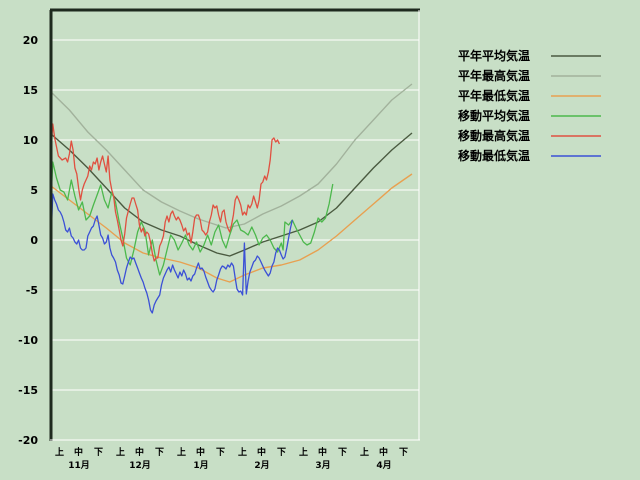 The width and height of the screenshot is (640, 480). I want to click on y-tick-label: 10, so click(31, 140).